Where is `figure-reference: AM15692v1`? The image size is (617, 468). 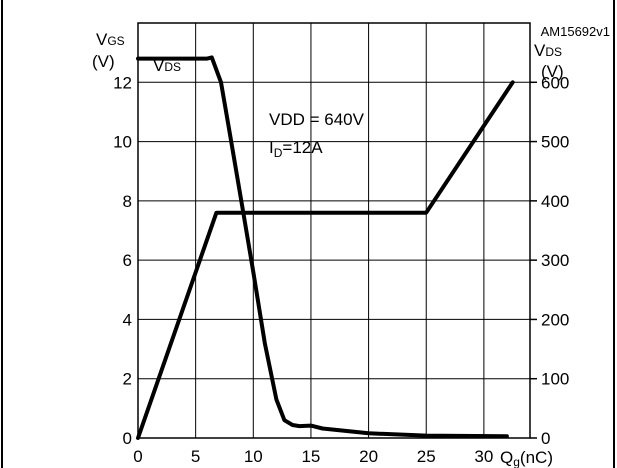 figure-reference: AM15692v1 is located at coordinates (575, 31).